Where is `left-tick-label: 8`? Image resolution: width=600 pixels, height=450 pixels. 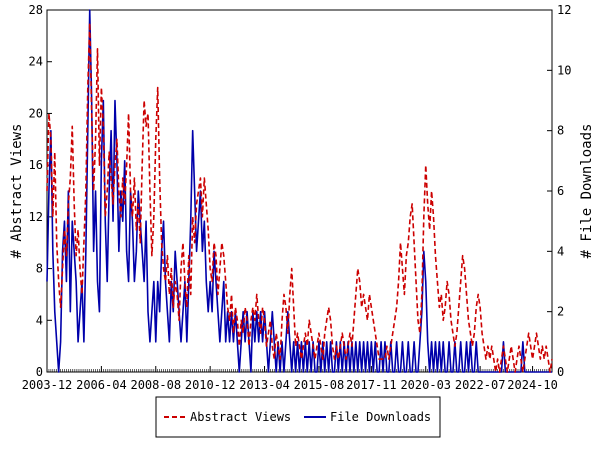 left-tick-label: 8 is located at coordinates (39, 269).